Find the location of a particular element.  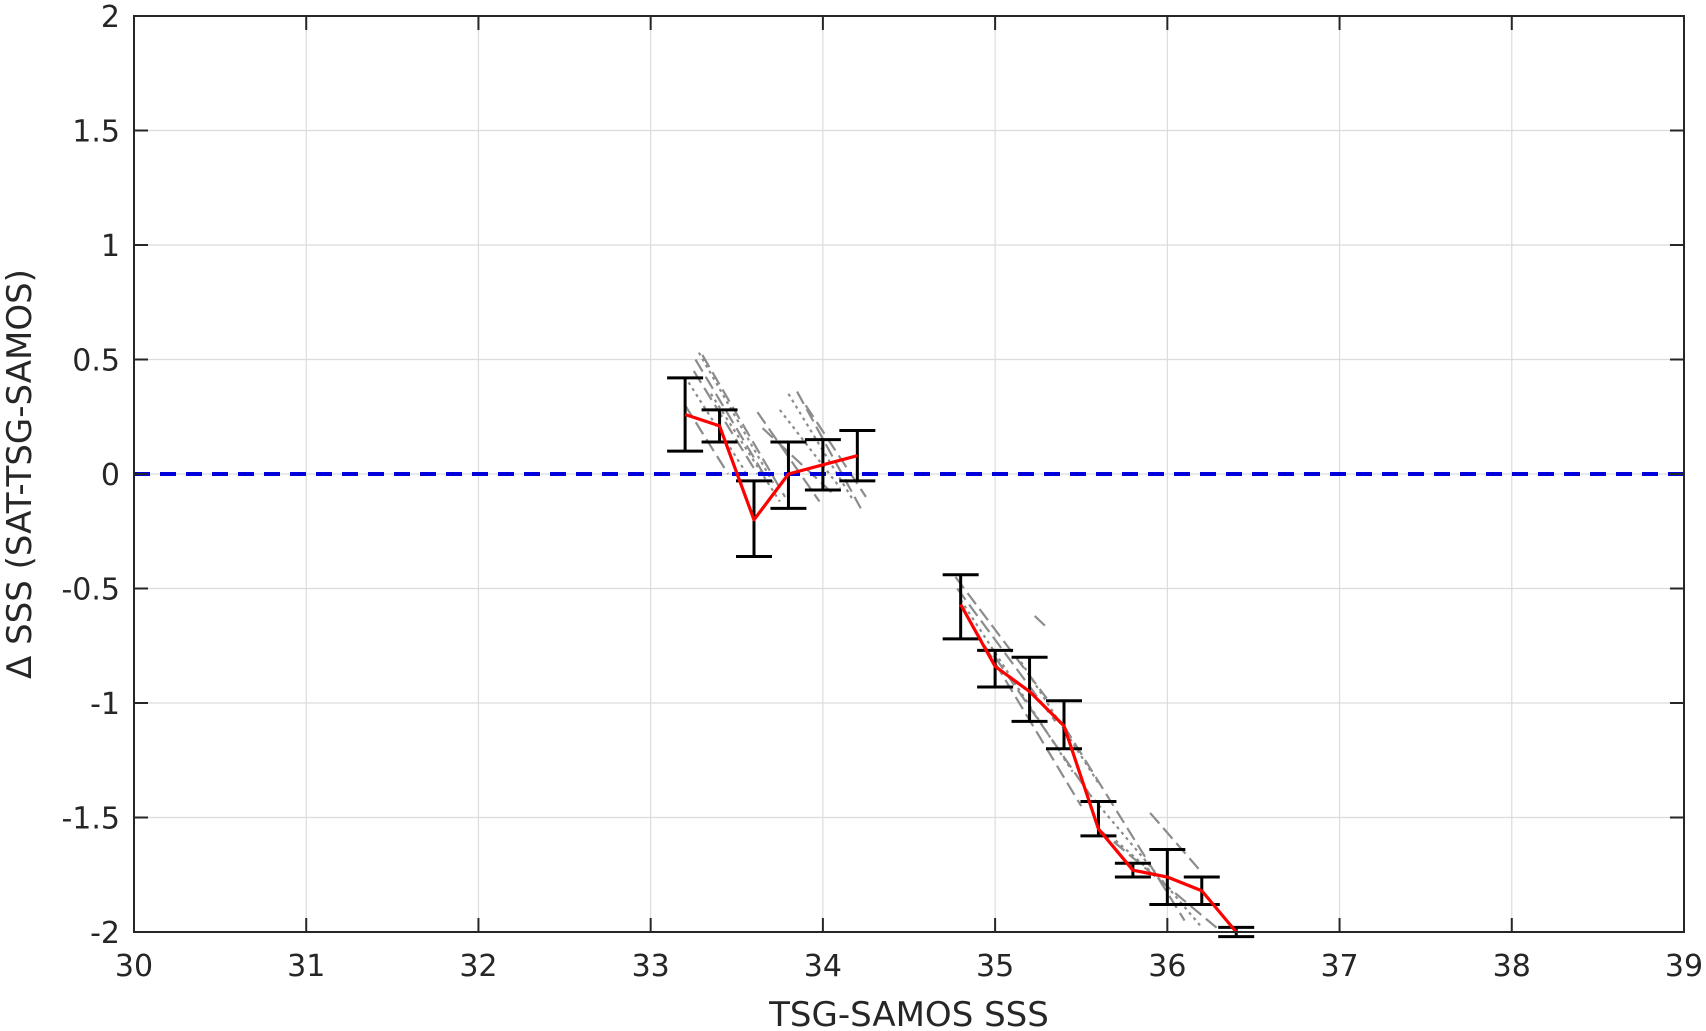

x-tick-label: 38 is located at coordinates (1512, 966).